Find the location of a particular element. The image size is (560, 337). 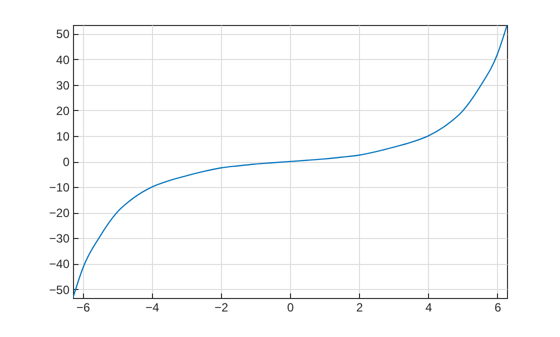

x-tick-label: 6 is located at coordinates (498, 307).